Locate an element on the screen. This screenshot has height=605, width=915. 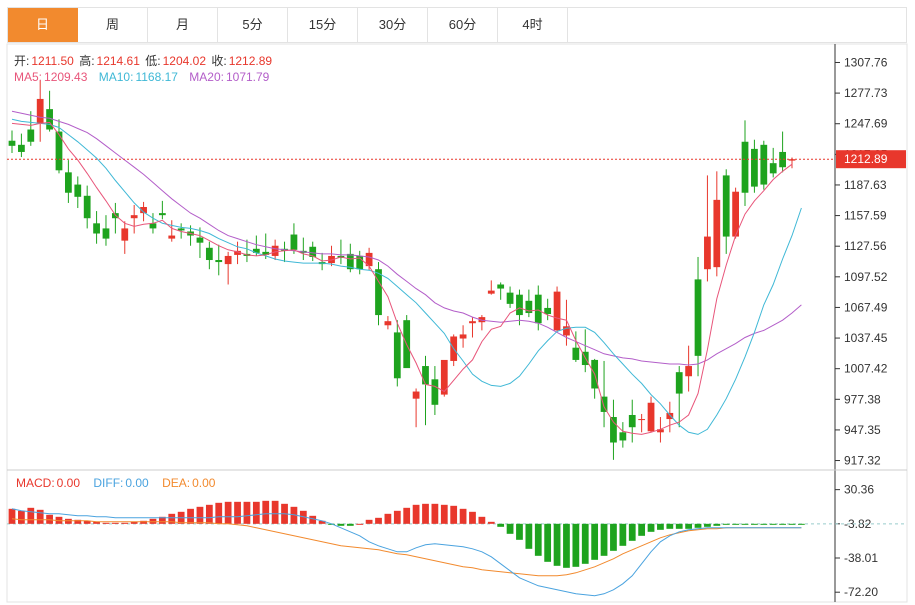
close-label: 收: is located at coordinates (219, 61).